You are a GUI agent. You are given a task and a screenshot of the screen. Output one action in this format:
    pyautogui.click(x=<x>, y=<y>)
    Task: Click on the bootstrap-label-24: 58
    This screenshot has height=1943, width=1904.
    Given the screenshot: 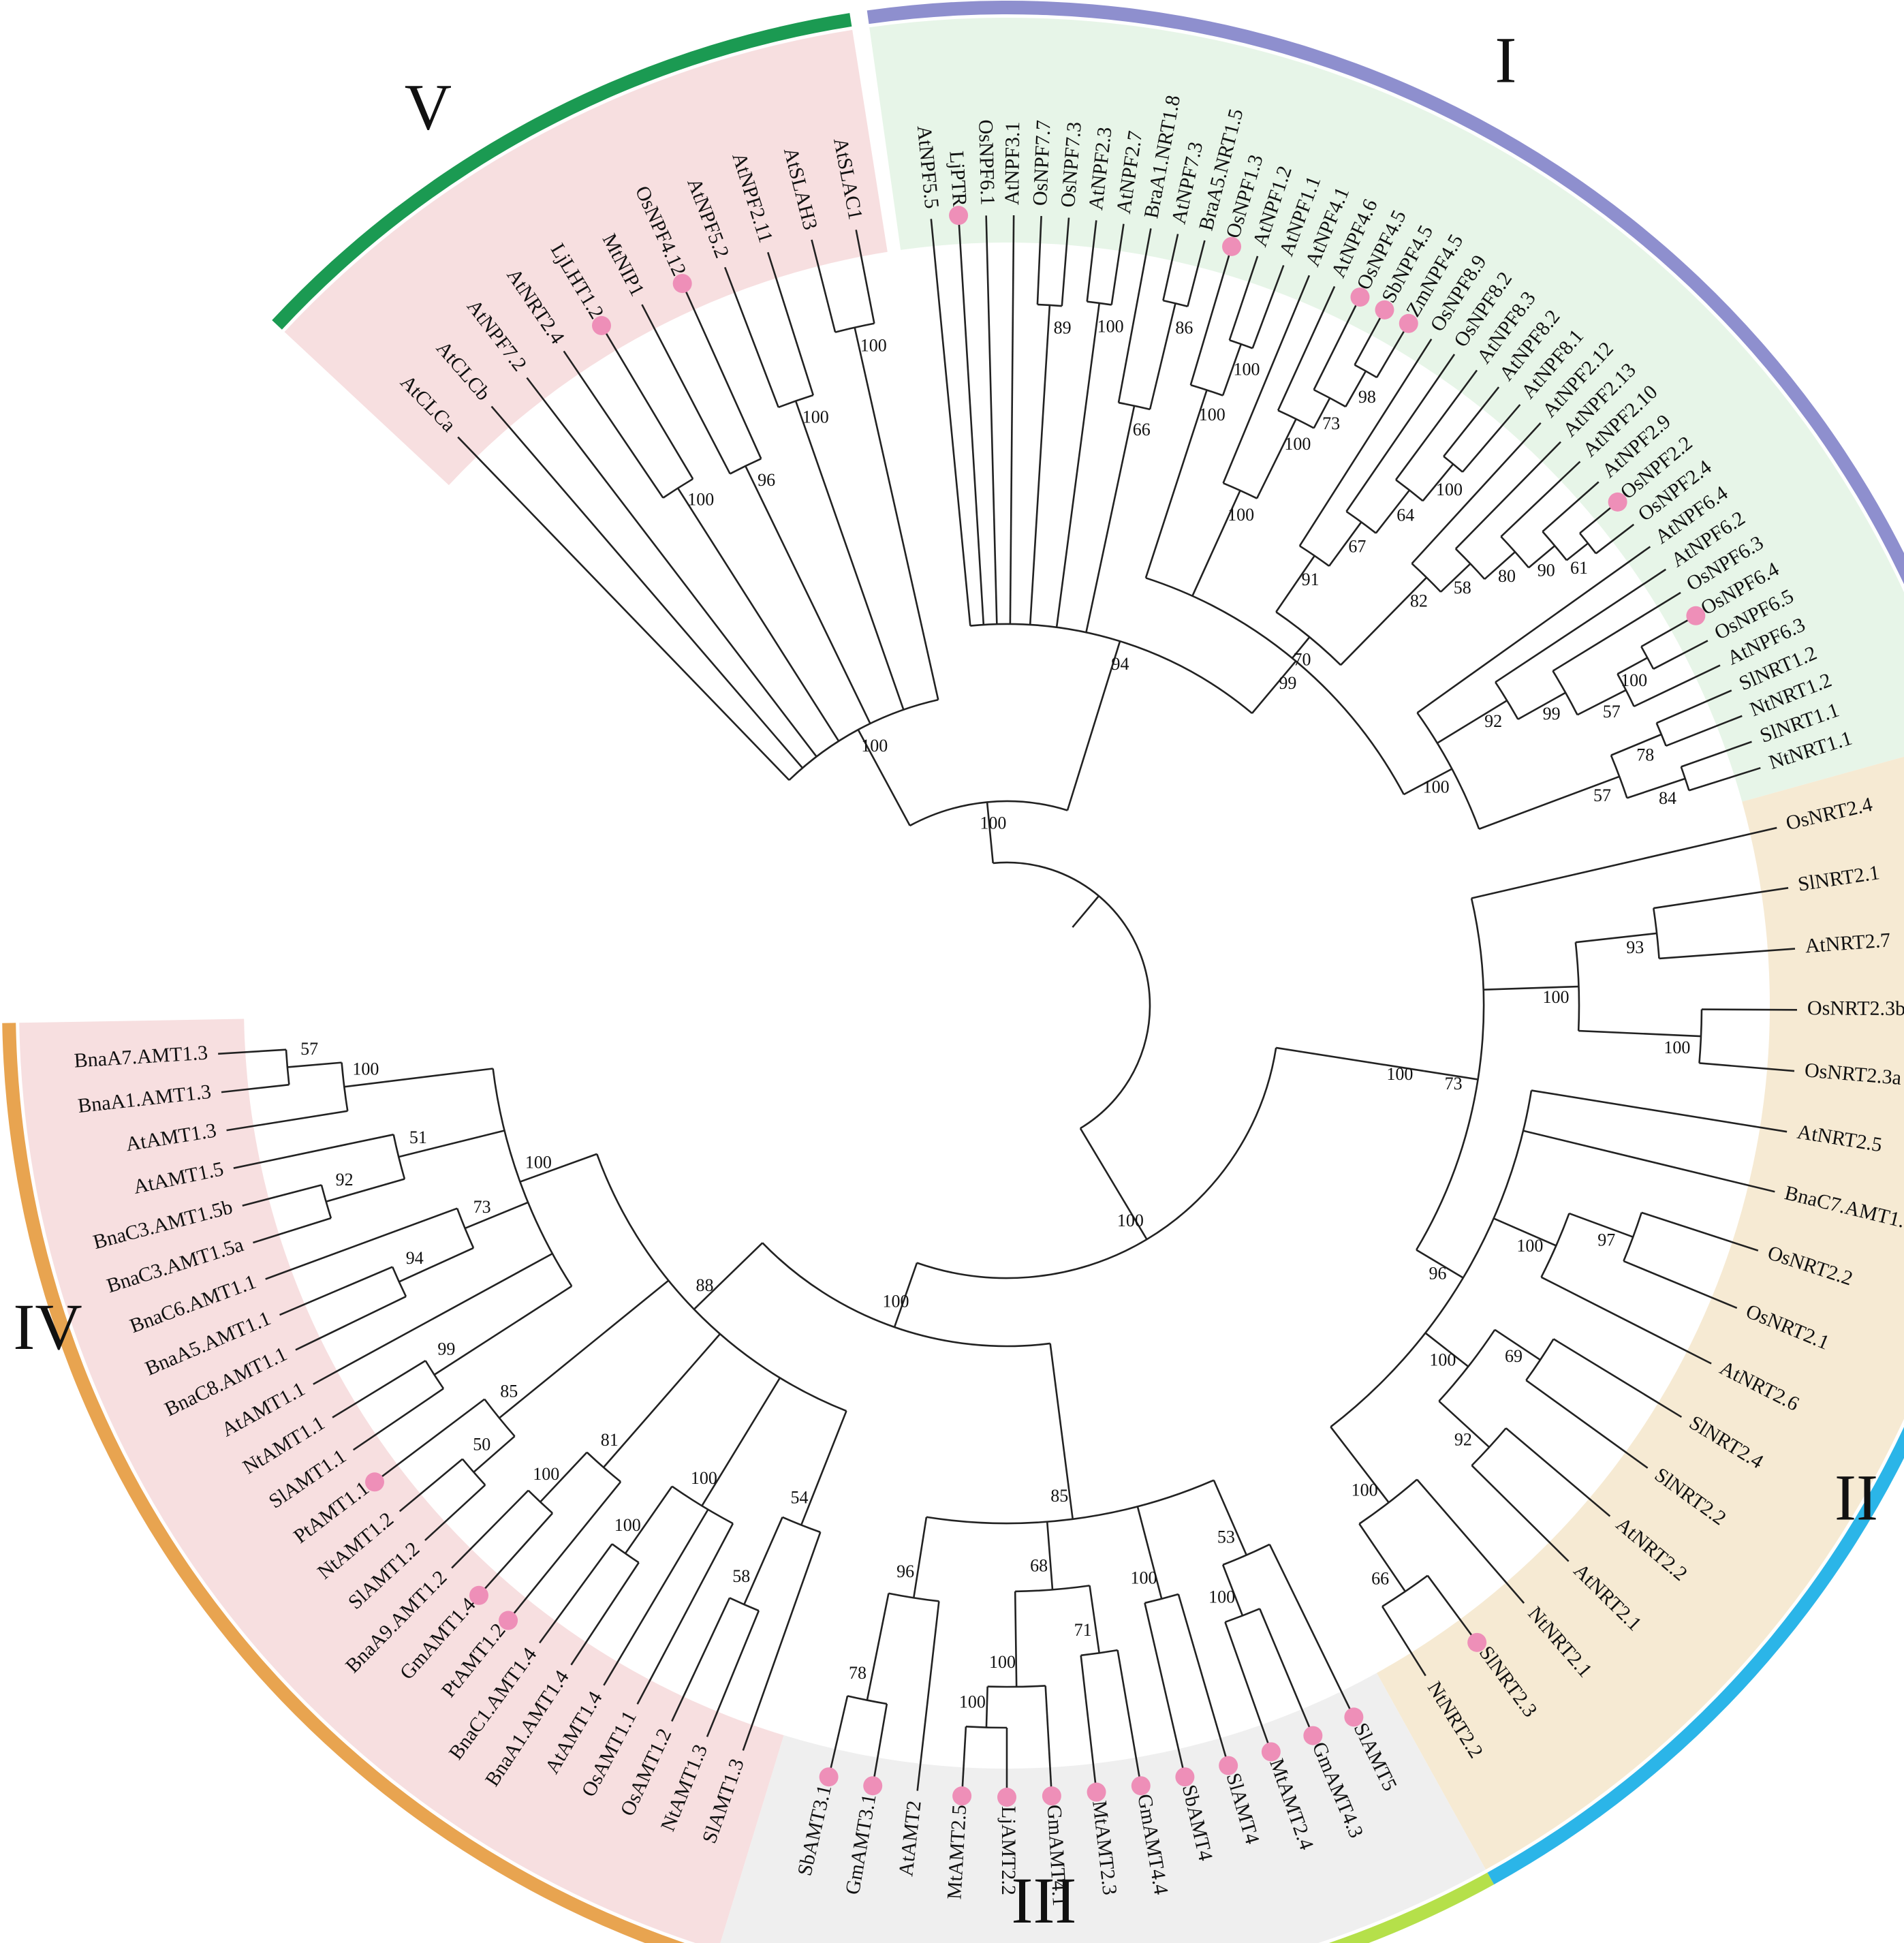 What is the action you would take?
    pyautogui.click(x=1462, y=587)
    